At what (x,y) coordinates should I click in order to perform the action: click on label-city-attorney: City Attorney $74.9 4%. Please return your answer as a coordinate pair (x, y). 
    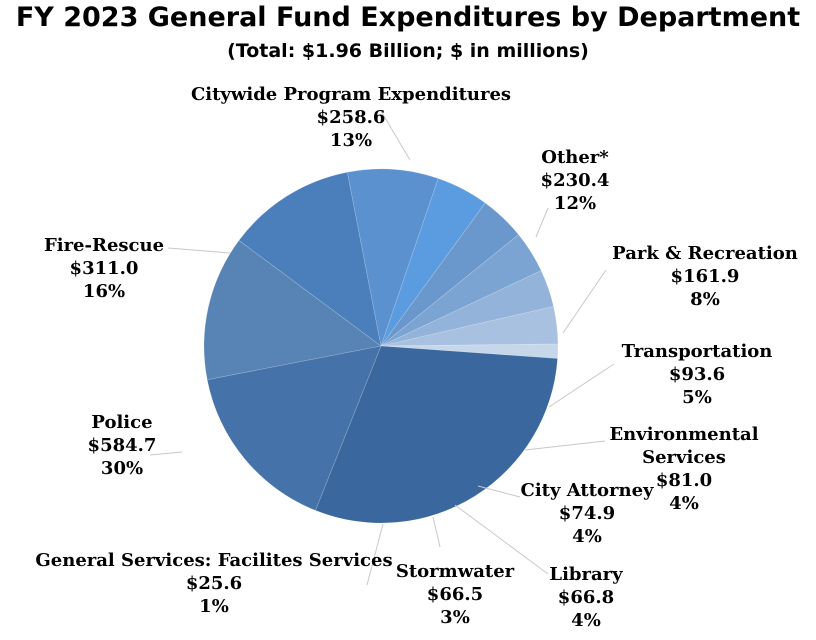
    Looking at the image, I should click on (587, 513).